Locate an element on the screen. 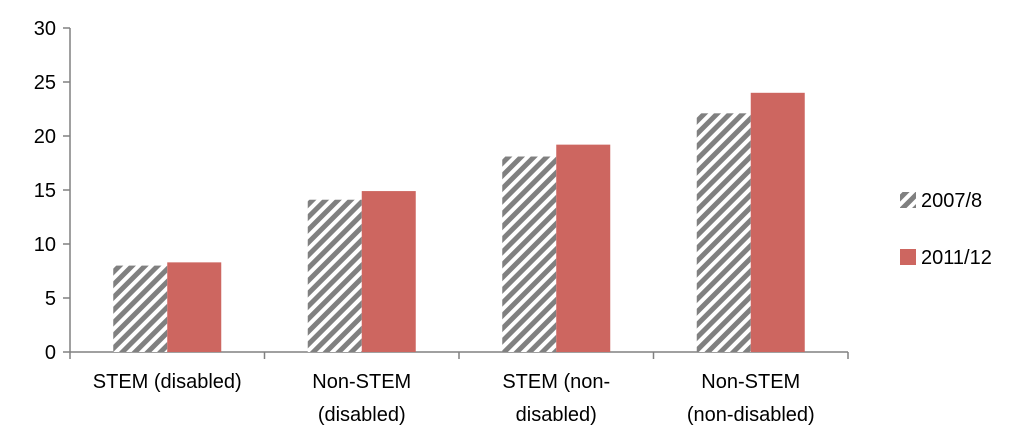 This screenshot has height=435, width=1021. category-label-line: (non-disabled) is located at coordinates (751, 415).